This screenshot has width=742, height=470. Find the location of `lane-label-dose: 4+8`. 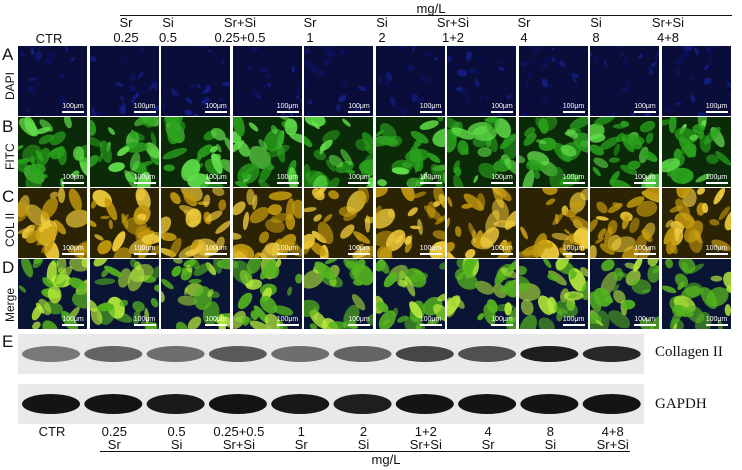

lane-label-dose: 4+8 is located at coordinates (612, 431).